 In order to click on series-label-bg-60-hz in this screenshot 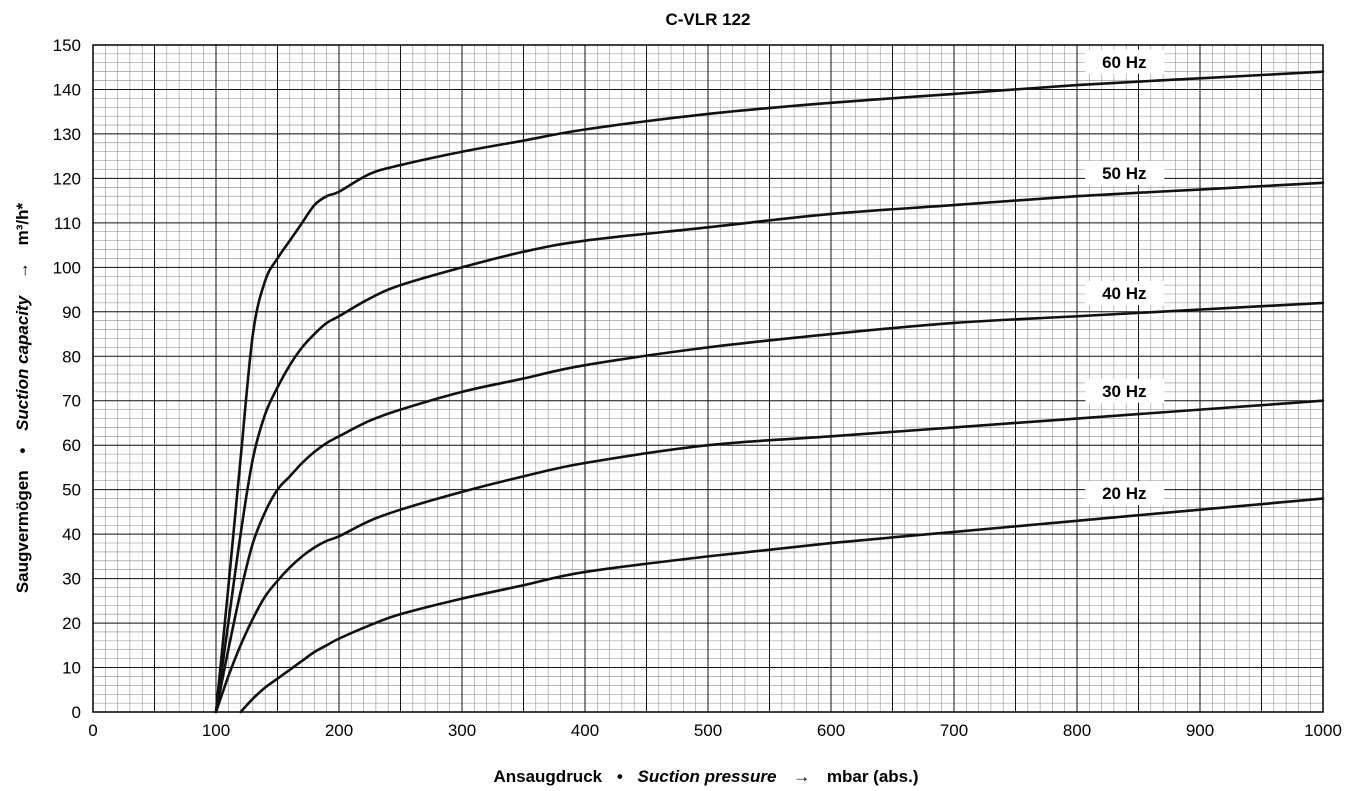, I will do `click(1125, 61)`.